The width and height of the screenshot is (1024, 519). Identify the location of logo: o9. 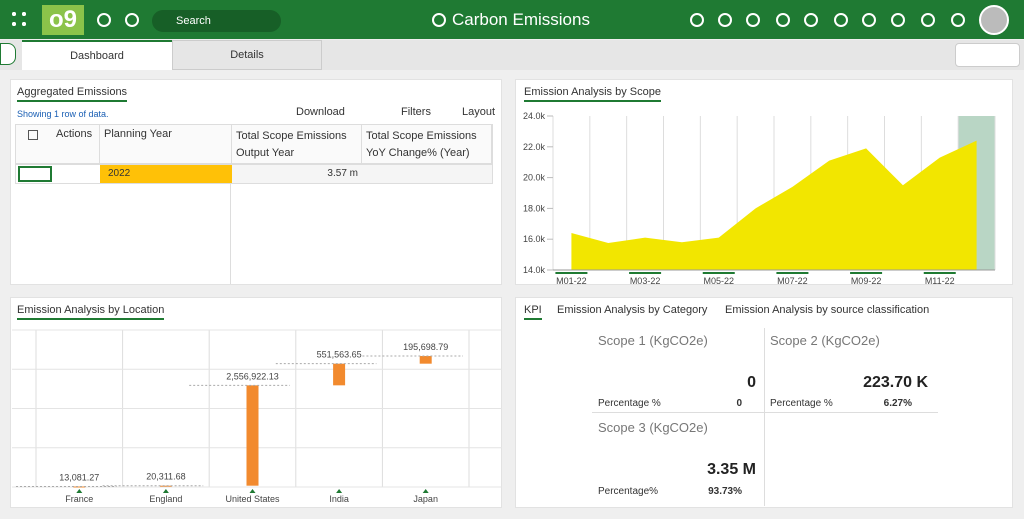
(63, 20).